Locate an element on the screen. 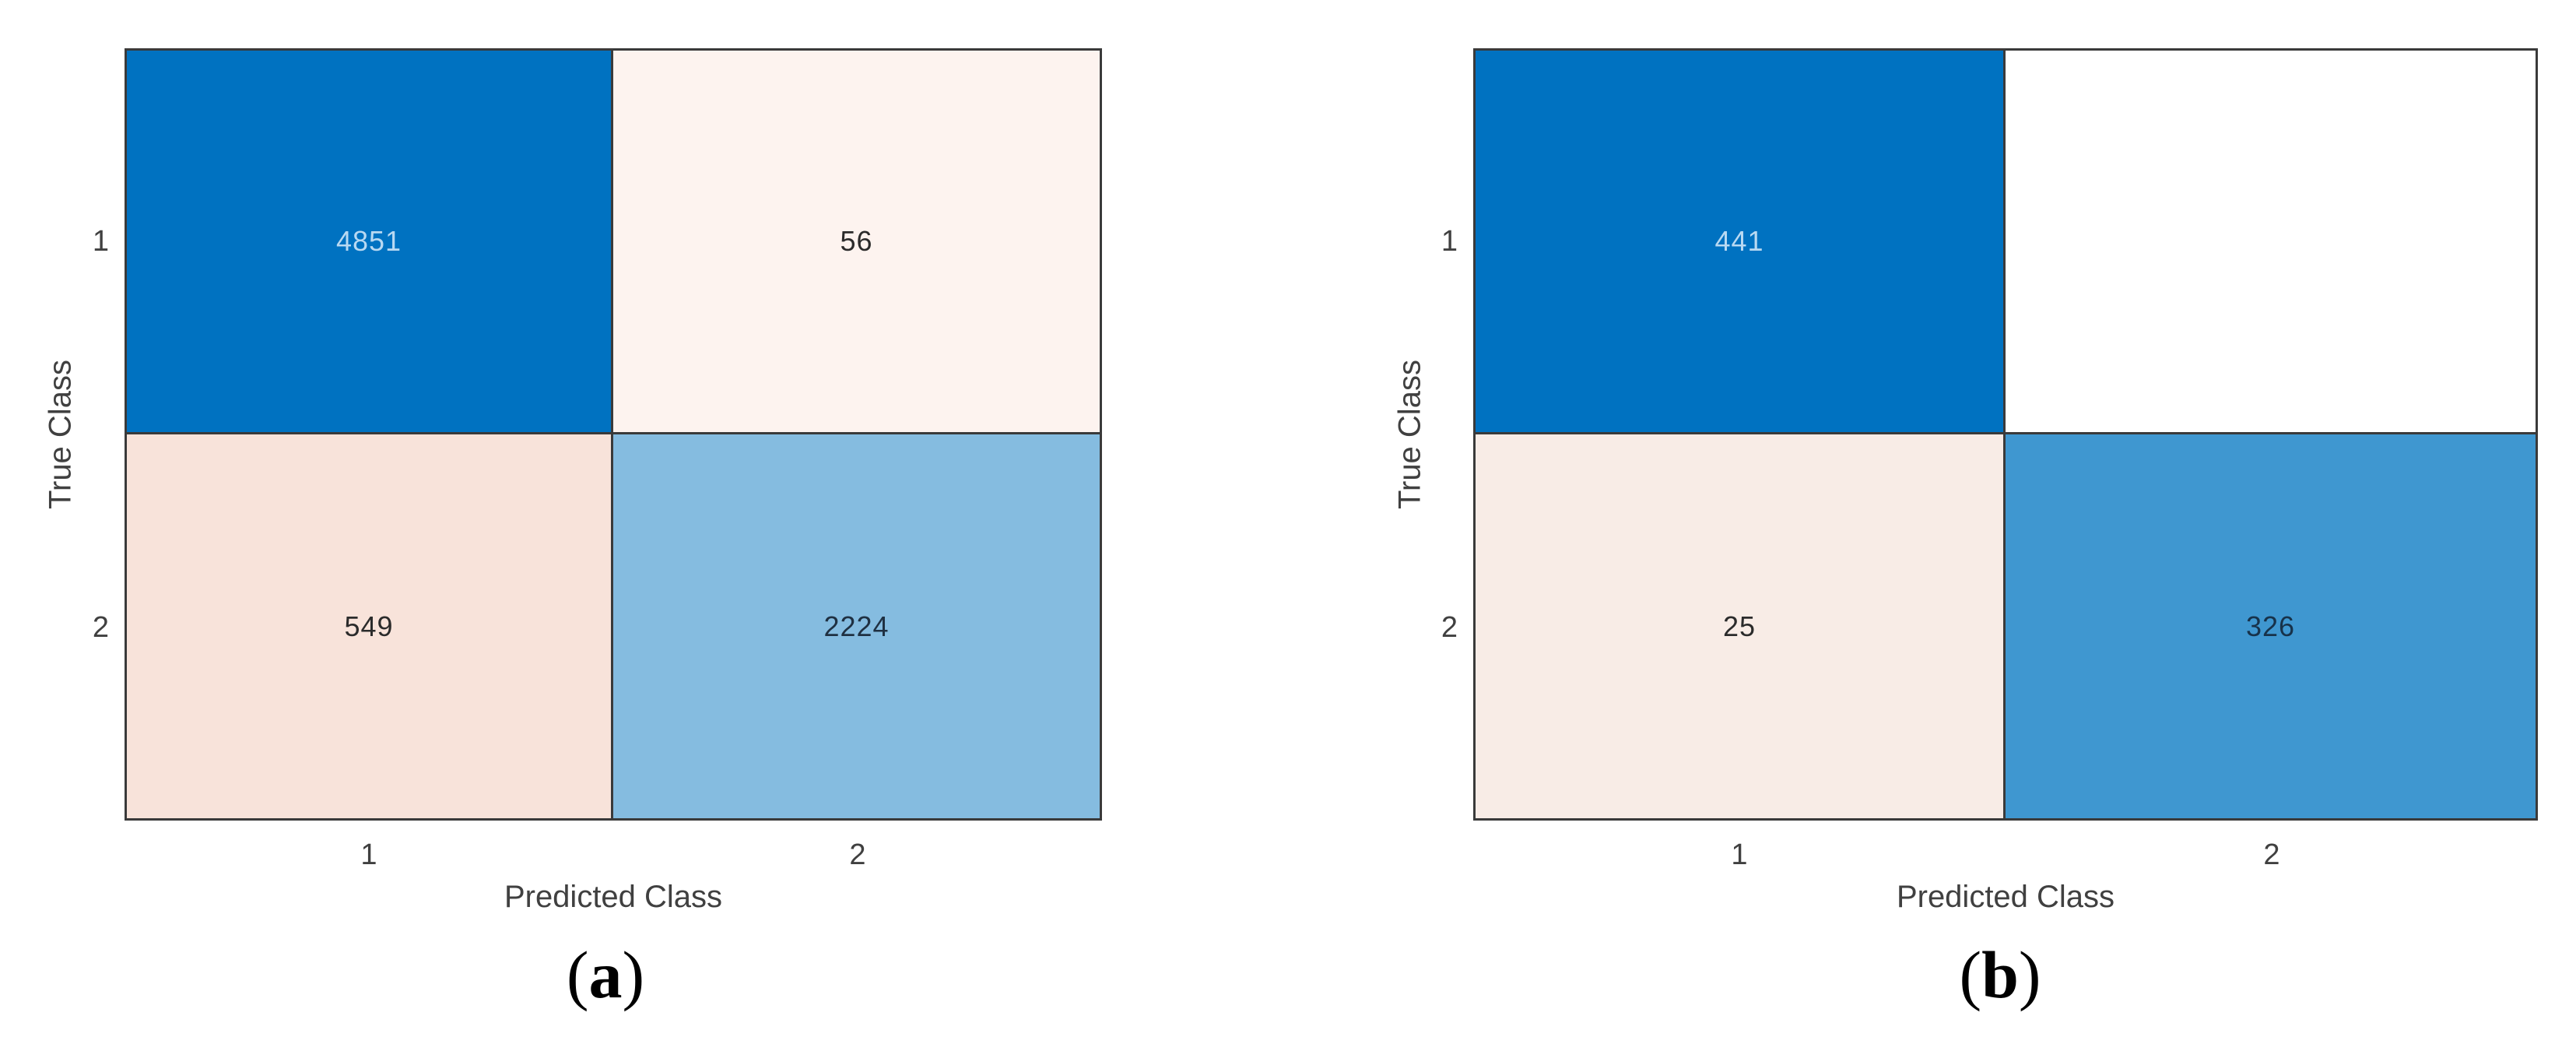  caption-letter: b is located at coordinates (2000, 975).